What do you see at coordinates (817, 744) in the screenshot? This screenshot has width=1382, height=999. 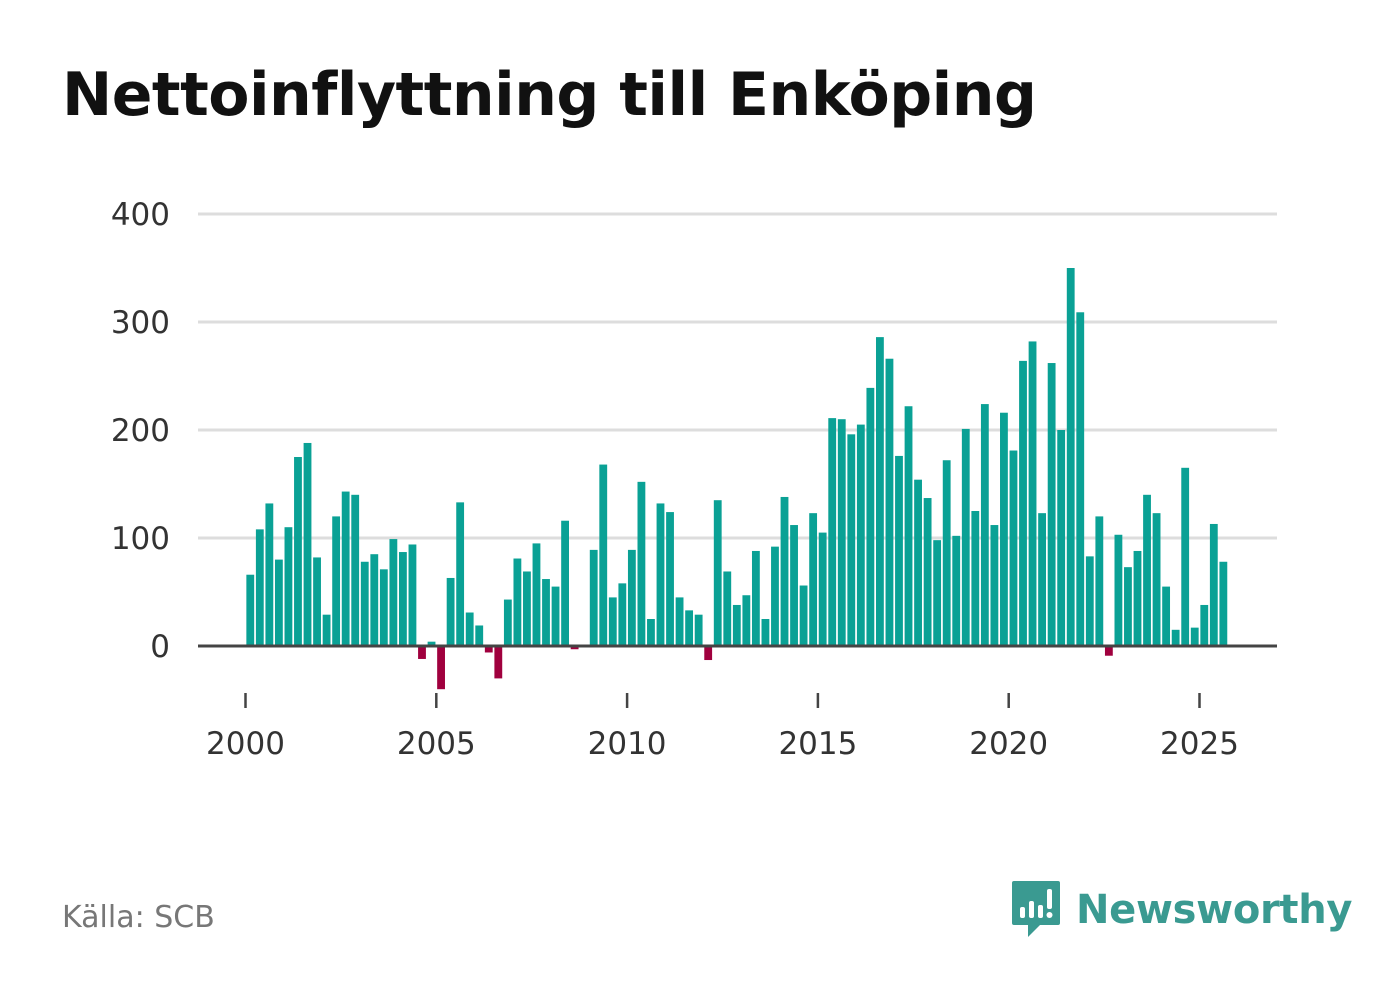 I see `x-tick-label: 2015` at bounding box center [817, 744].